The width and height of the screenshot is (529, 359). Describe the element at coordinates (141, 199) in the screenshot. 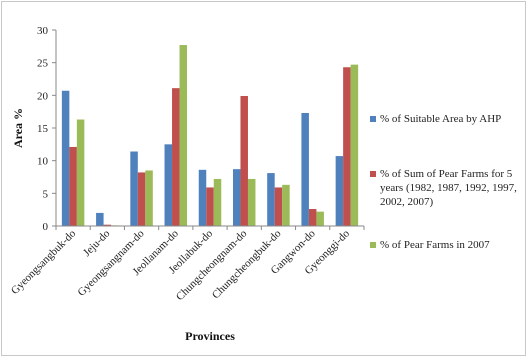

I see `bar-s1-gyeongsangnam-do` at that location.